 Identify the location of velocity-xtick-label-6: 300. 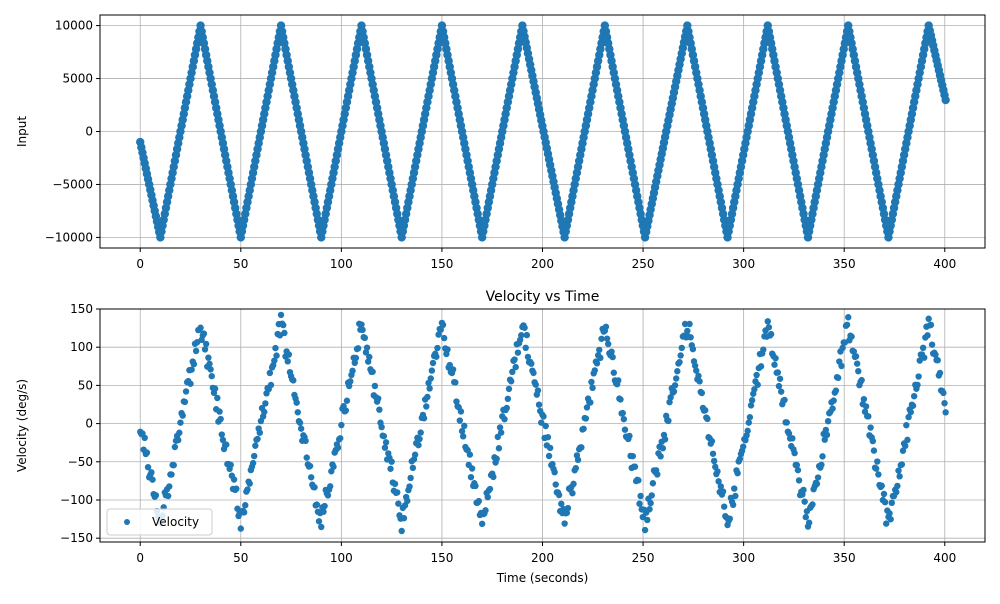
(743, 558).